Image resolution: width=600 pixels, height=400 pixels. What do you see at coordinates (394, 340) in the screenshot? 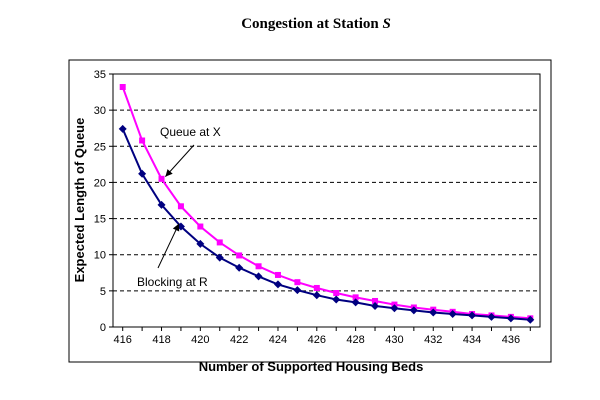
I see `x-tick-label: 430` at bounding box center [394, 340].